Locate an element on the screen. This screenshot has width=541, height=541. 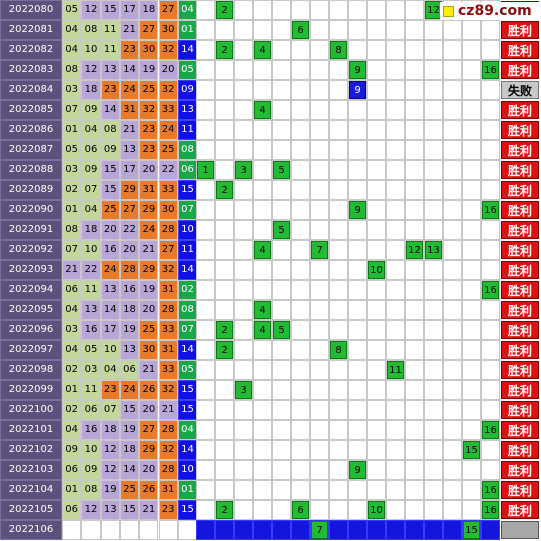
issue-cell: 2022080 is located at coordinates (31, 10).